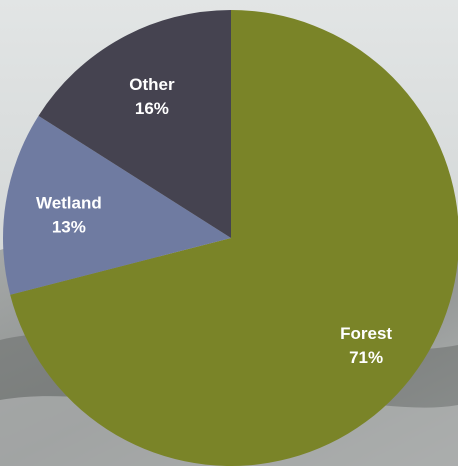 This screenshot has width=458, height=466. What do you see at coordinates (152, 84) in the screenshot?
I see `slice-label-other: Other` at bounding box center [152, 84].